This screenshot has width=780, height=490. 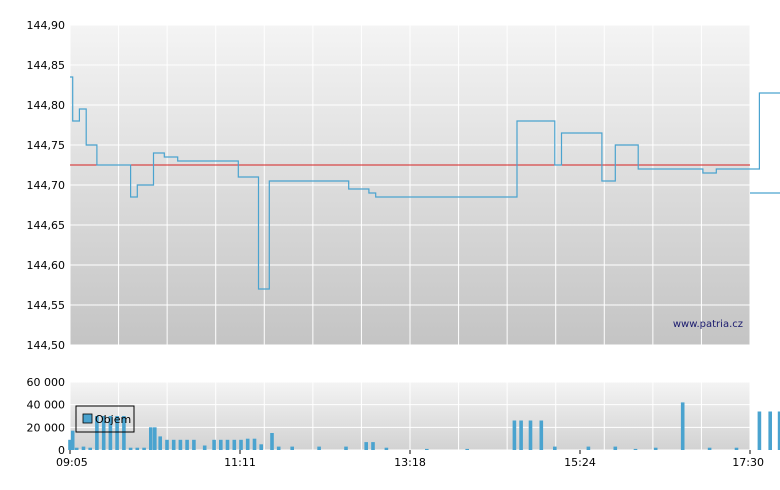 I want to click on legend-label: Objem, so click(x=113, y=419).